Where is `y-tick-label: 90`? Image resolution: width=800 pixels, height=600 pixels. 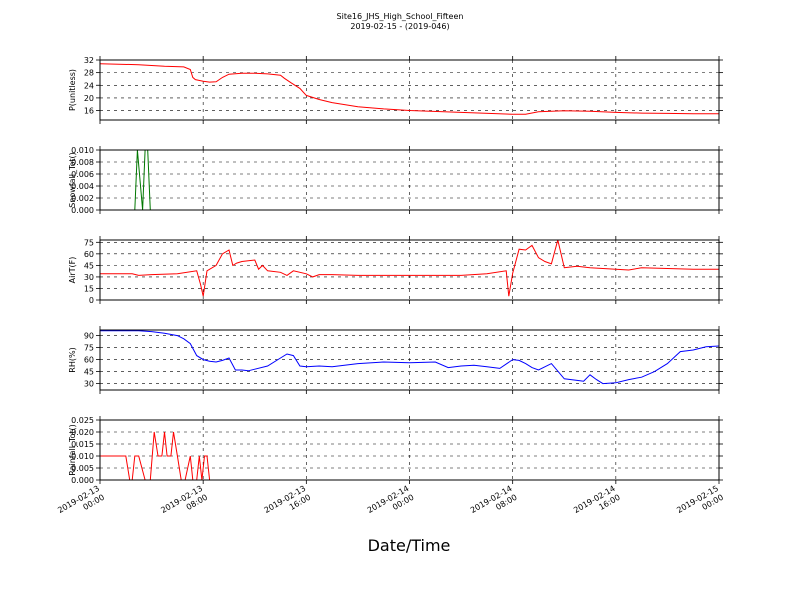 y-tick-label: 90 is located at coordinates (89, 336).